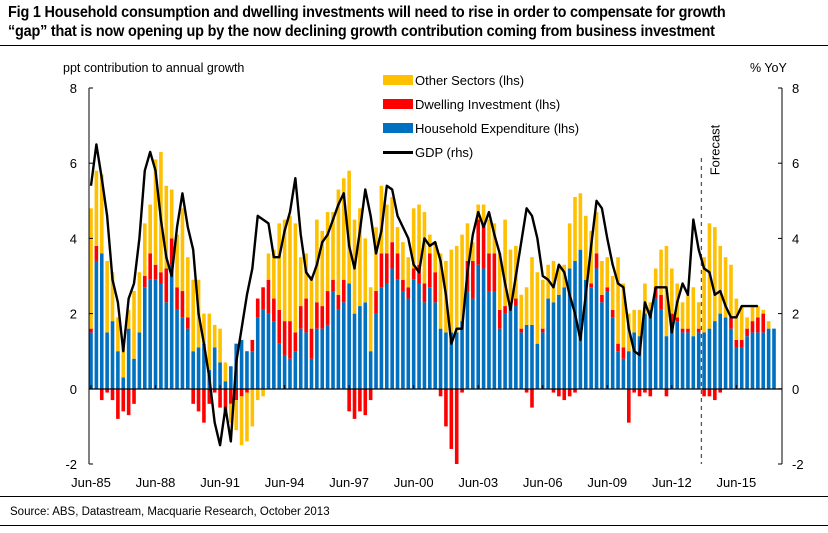 This screenshot has width=828, height=533. Describe the element at coordinates (481, 80) in the screenshot. I see `legend-item-other: Other Sectors (lhs)` at that location.